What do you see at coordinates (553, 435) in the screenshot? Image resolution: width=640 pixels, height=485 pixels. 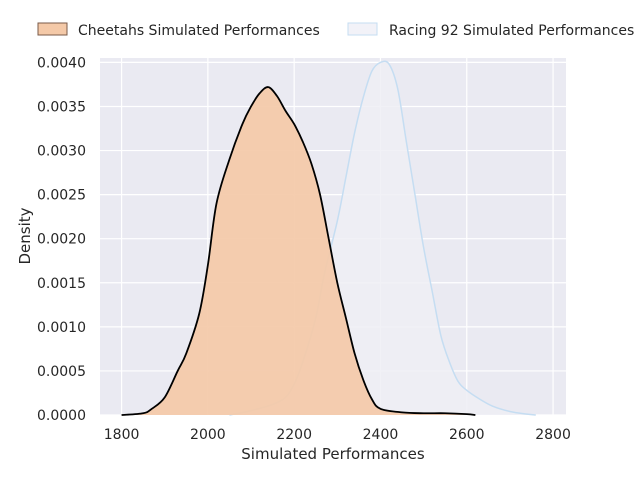 I see `x-tick-label: 2800` at bounding box center [553, 435].